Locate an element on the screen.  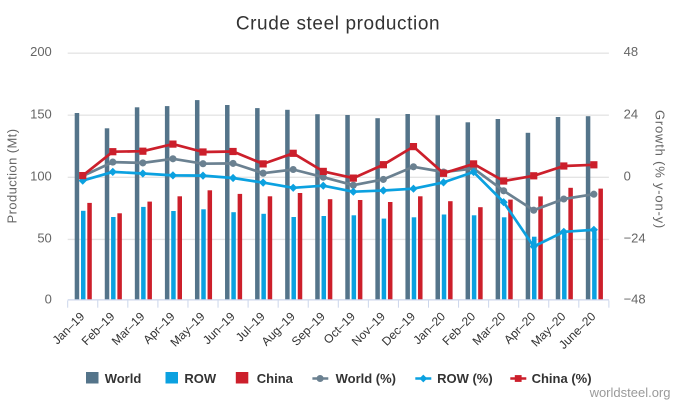
svg-text: ROW (%) is located at coordinates (465, 378).